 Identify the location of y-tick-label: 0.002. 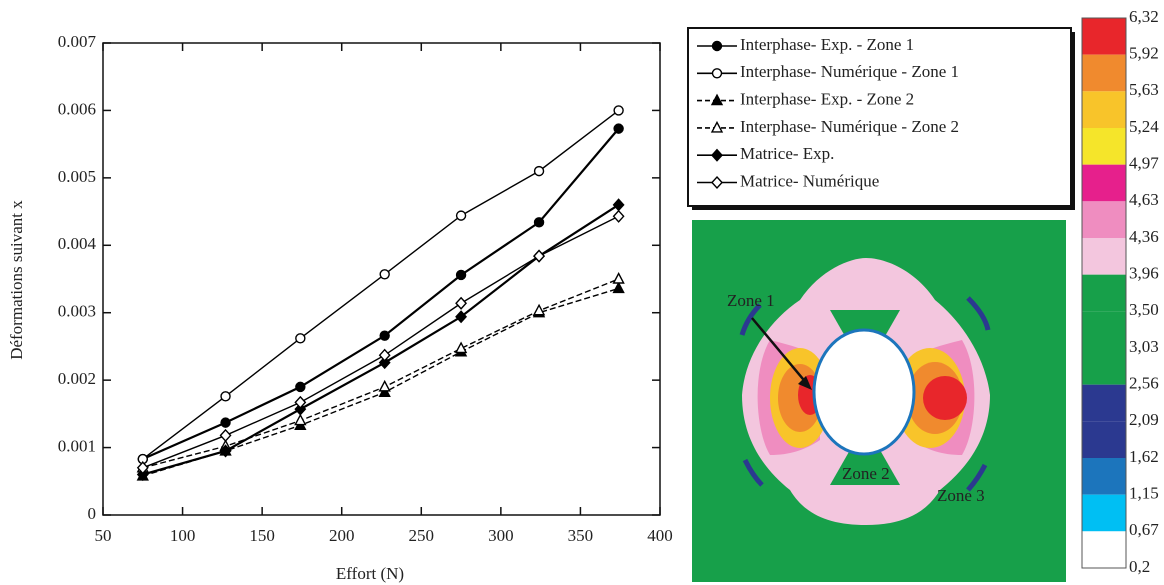
(77, 378).